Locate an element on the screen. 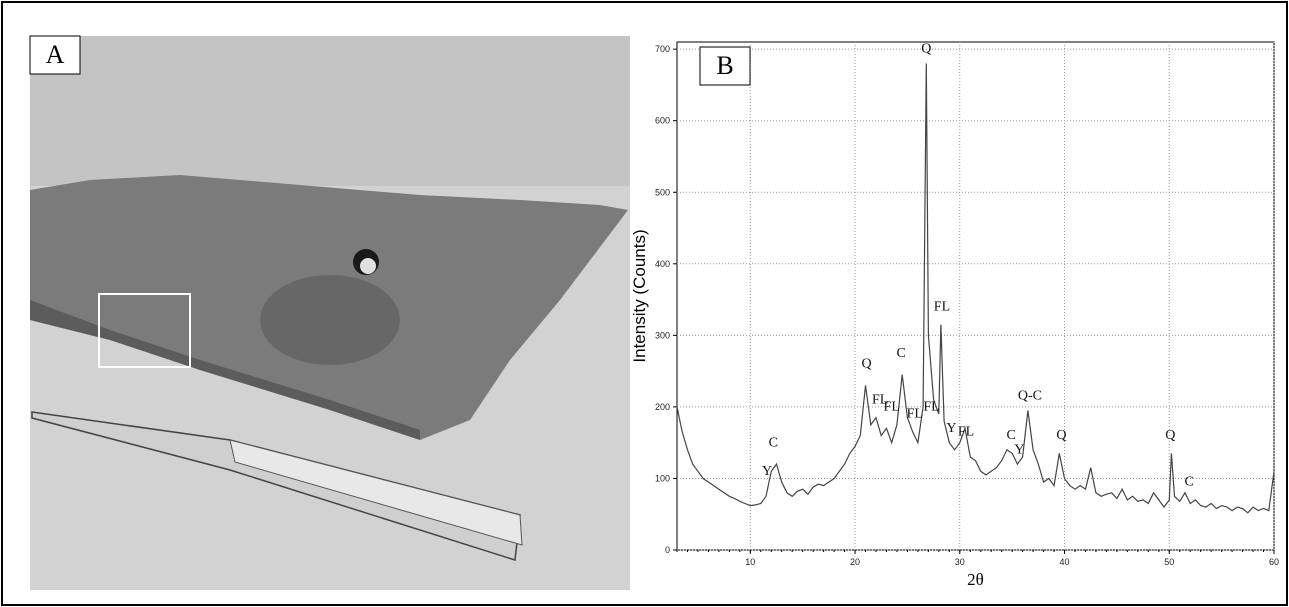 Image resolution: width=1289 pixels, height=607 pixels. stone-edge is located at coordinates (225, 370).